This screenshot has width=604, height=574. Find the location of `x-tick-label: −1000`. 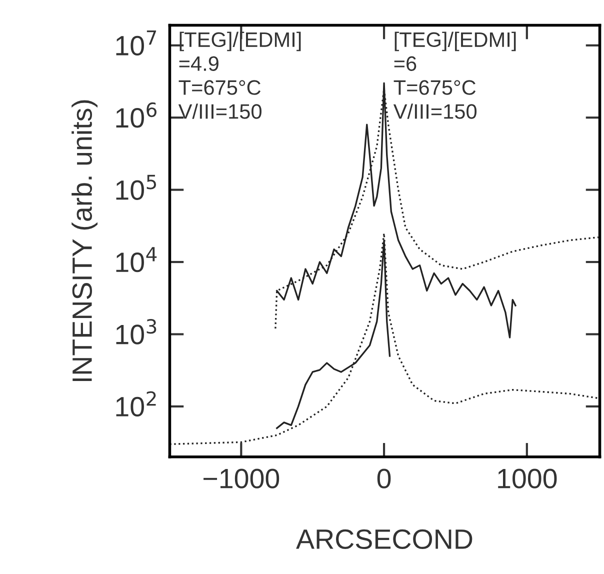

x-tick-label: −1000 is located at coordinates (242, 478).